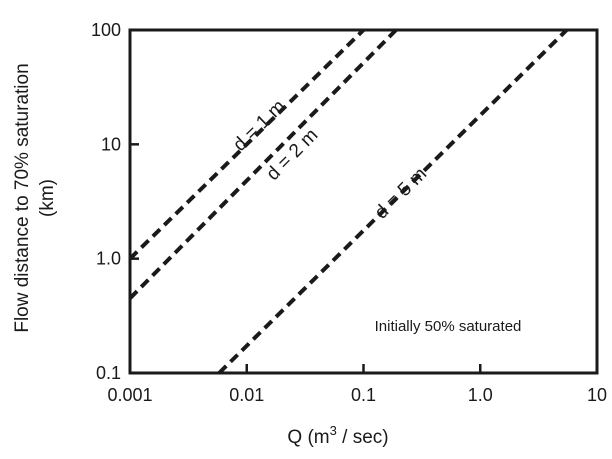 This screenshot has height=459, width=612. What do you see at coordinates (308, 437) in the screenshot?
I see `x-axis-title-main: Q (m` at bounding box center [308, 437].